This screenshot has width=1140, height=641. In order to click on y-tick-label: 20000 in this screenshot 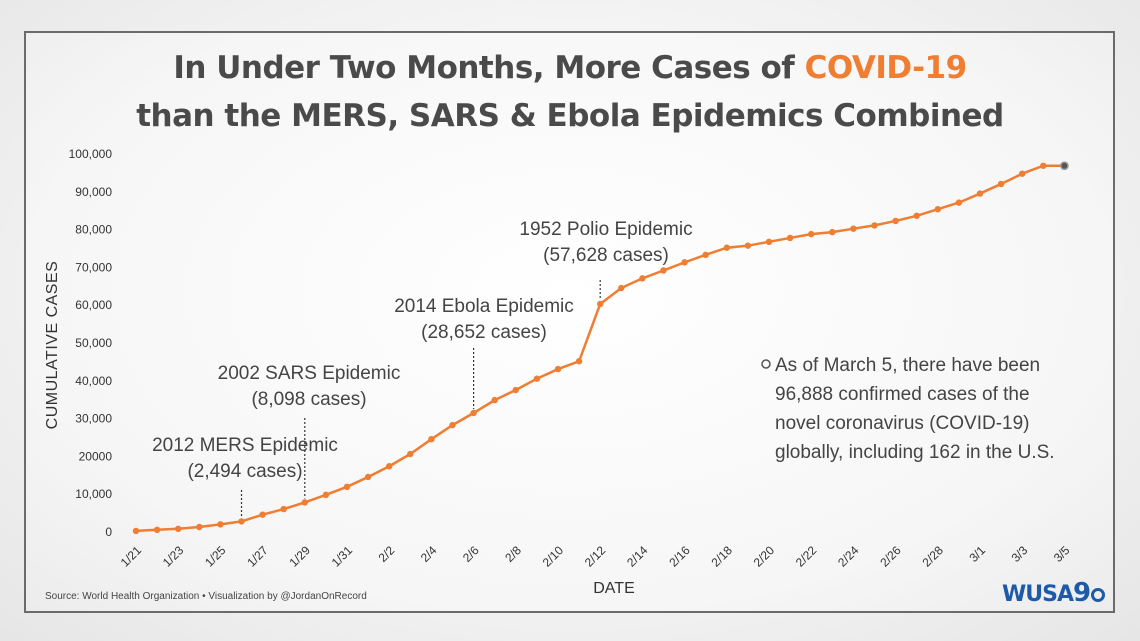, I will do `click(96, 456)`.